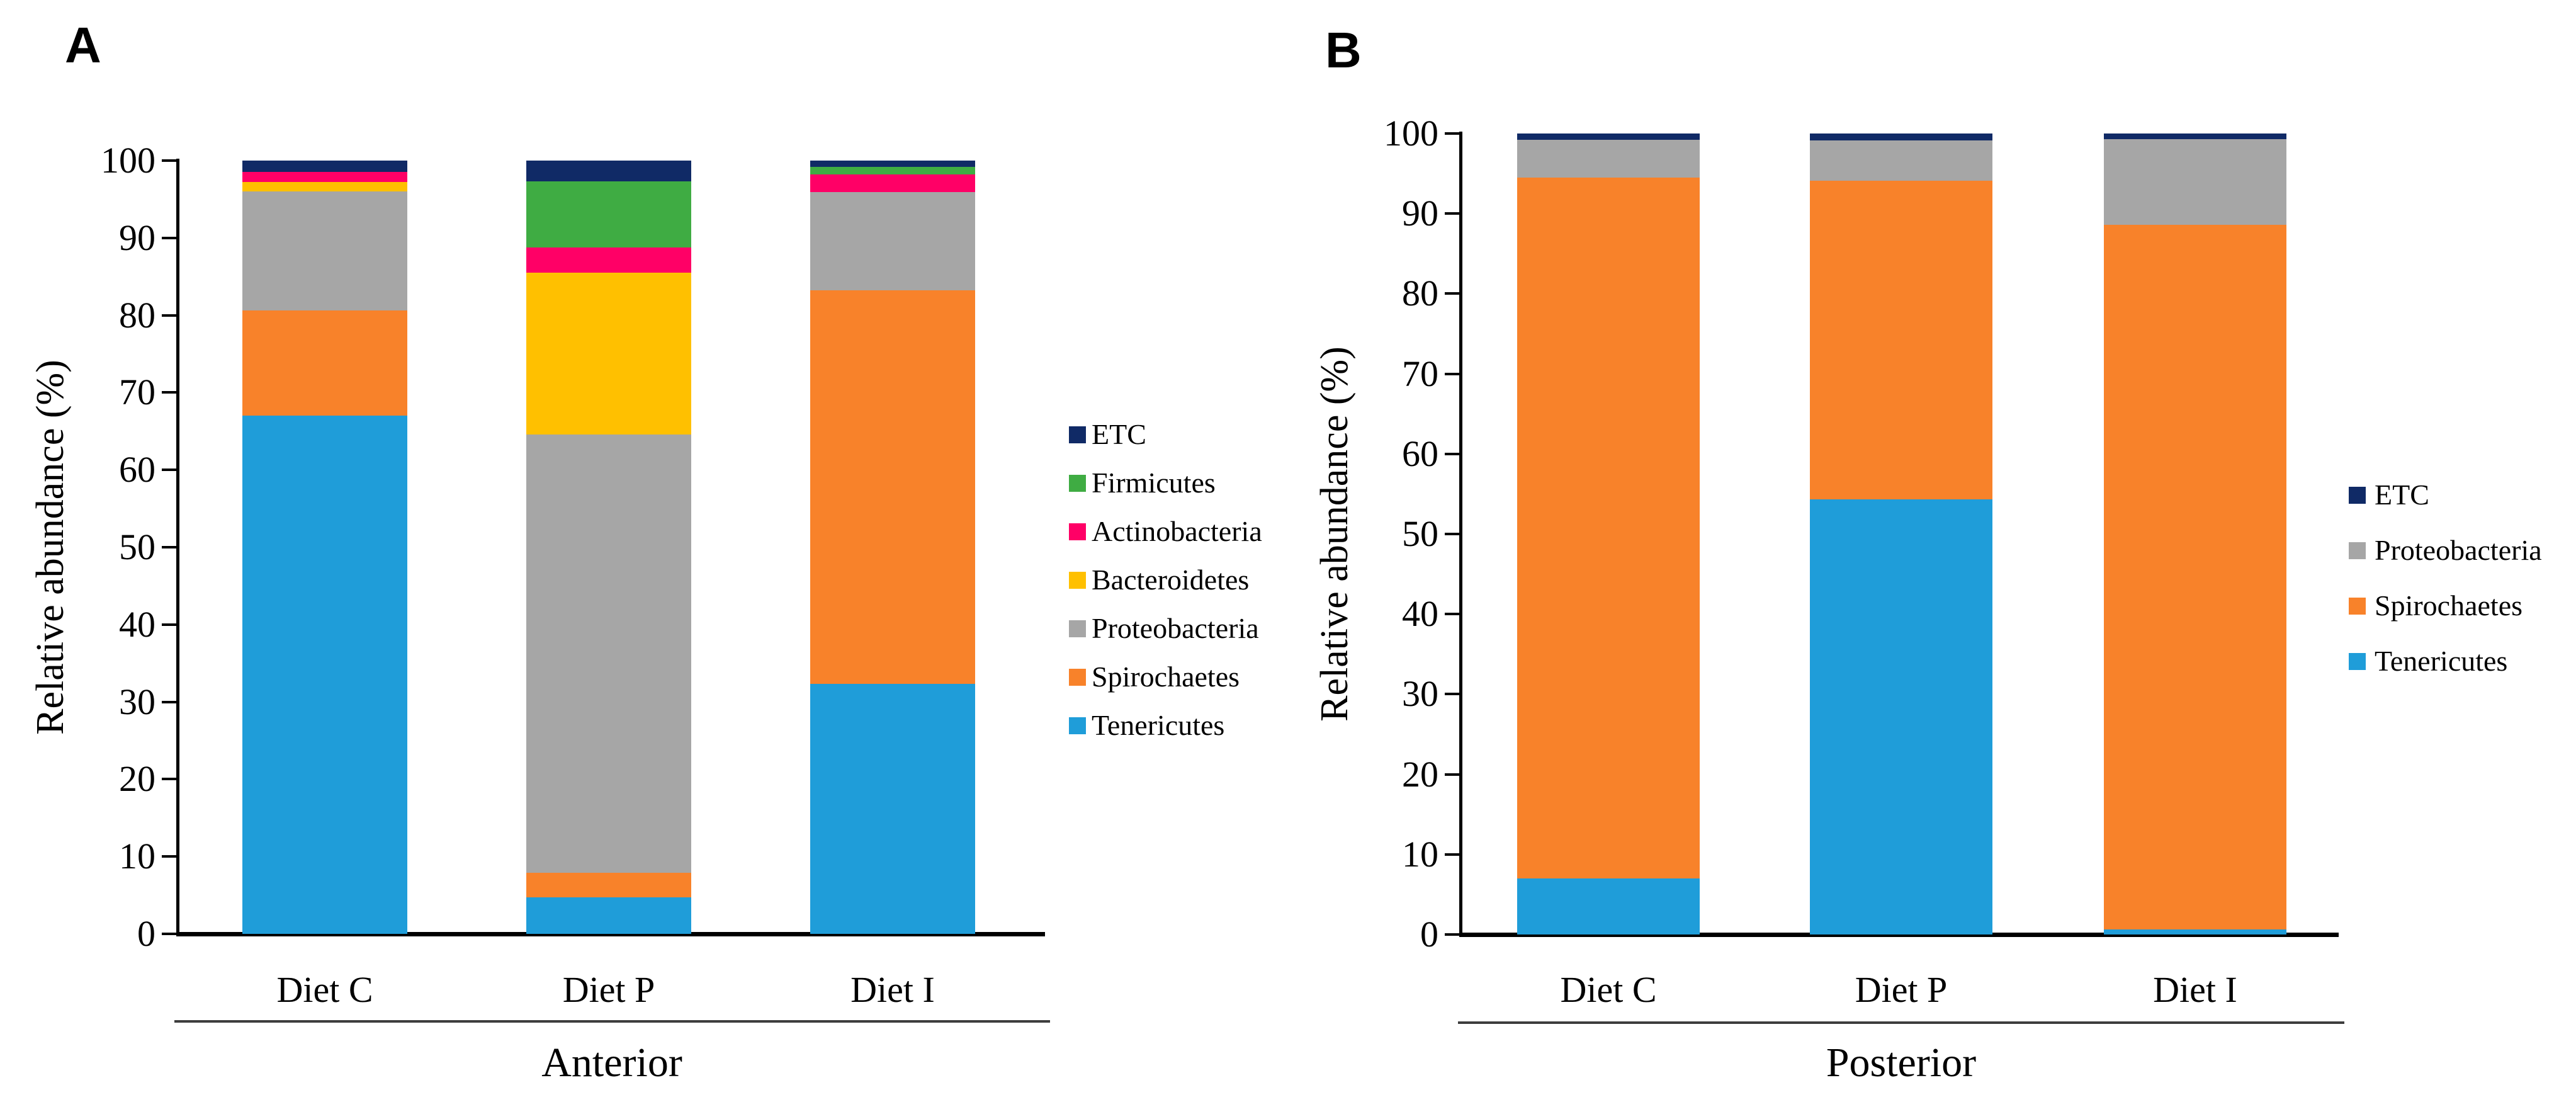  I want to click on group-underline-anterior, so click(612, 1021).